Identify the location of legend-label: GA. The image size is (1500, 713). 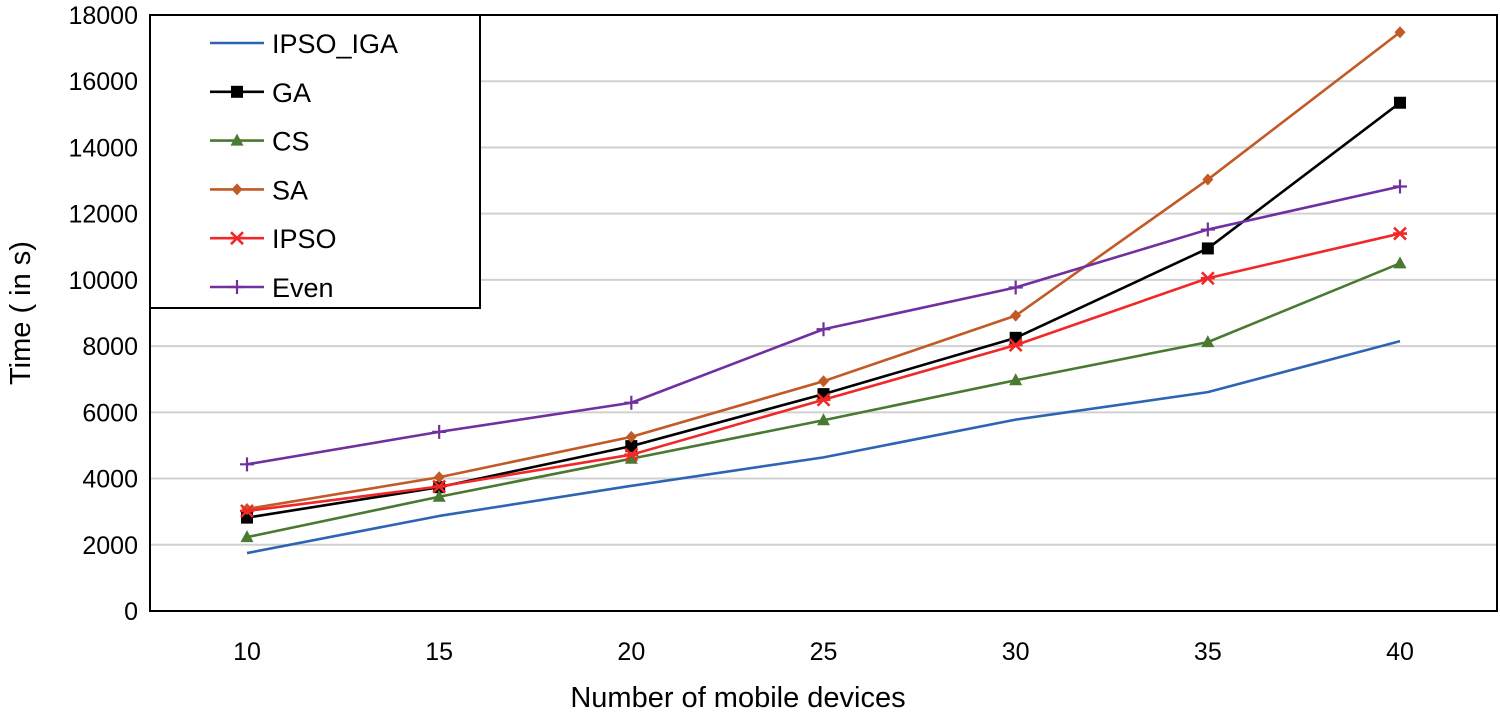
(291, 93).